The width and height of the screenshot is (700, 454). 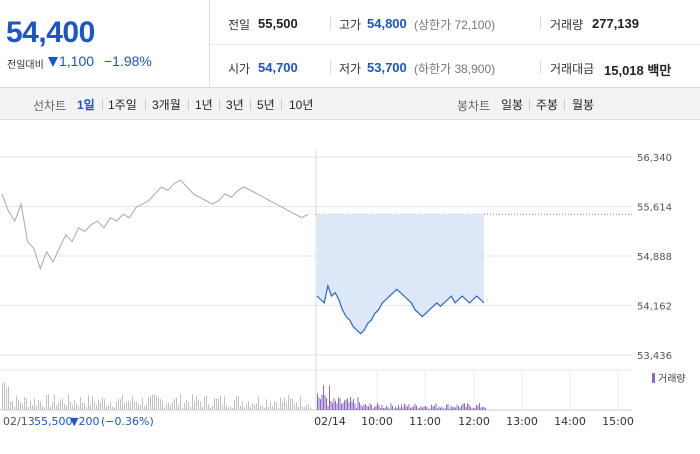 What do you see at coordinates (78, 421) in the screenshot?
I see `prev-day-footer: 02/13 55,500 ▼200 (−0.36%)` at bounding box center [78, 421].